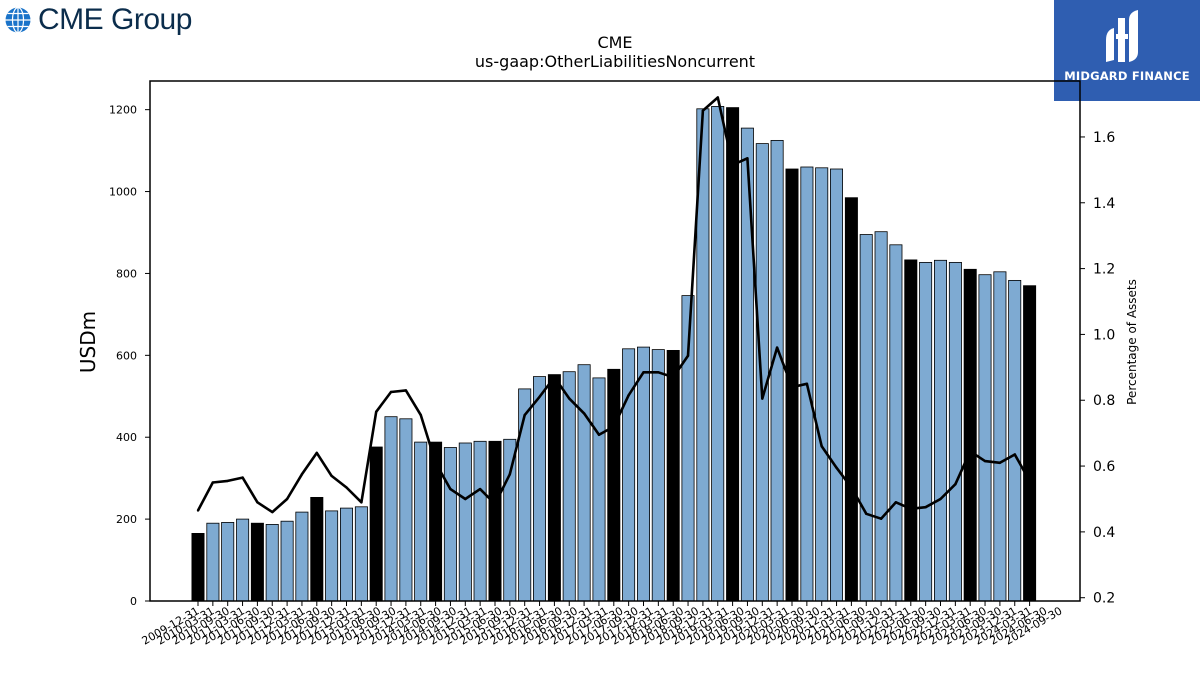  Describe the element at coordinates (123, 192) in the screenshot. I see `y-tick-label: 1000` at that location.